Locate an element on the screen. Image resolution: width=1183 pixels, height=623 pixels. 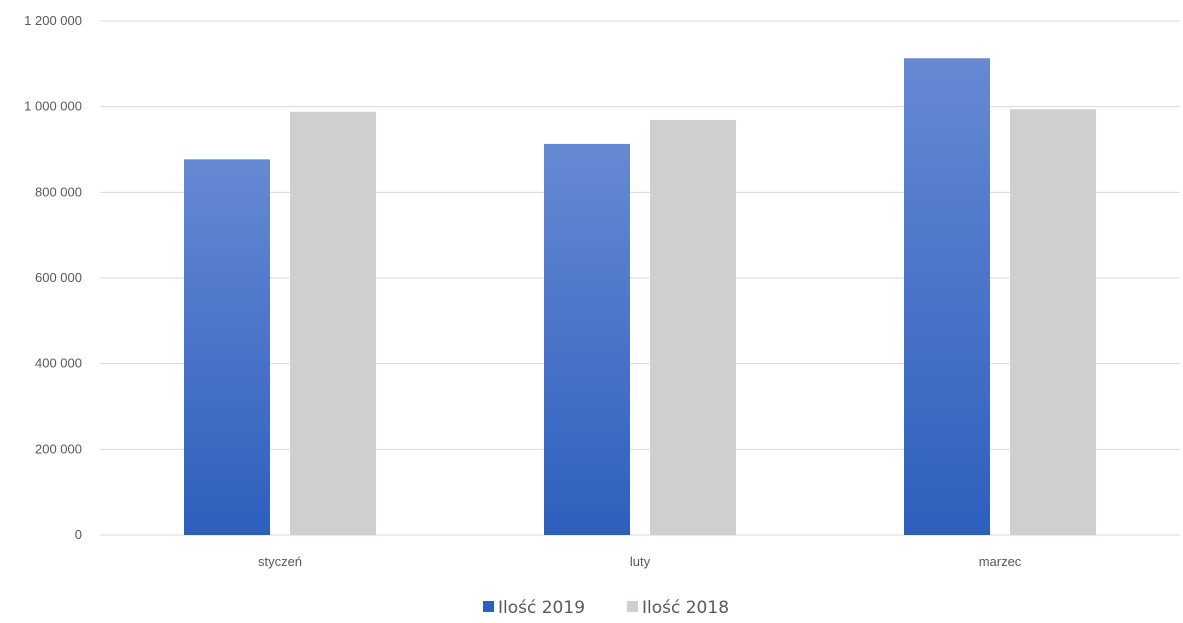
x-category-label: styczeń is located at coordinates (280, 561).